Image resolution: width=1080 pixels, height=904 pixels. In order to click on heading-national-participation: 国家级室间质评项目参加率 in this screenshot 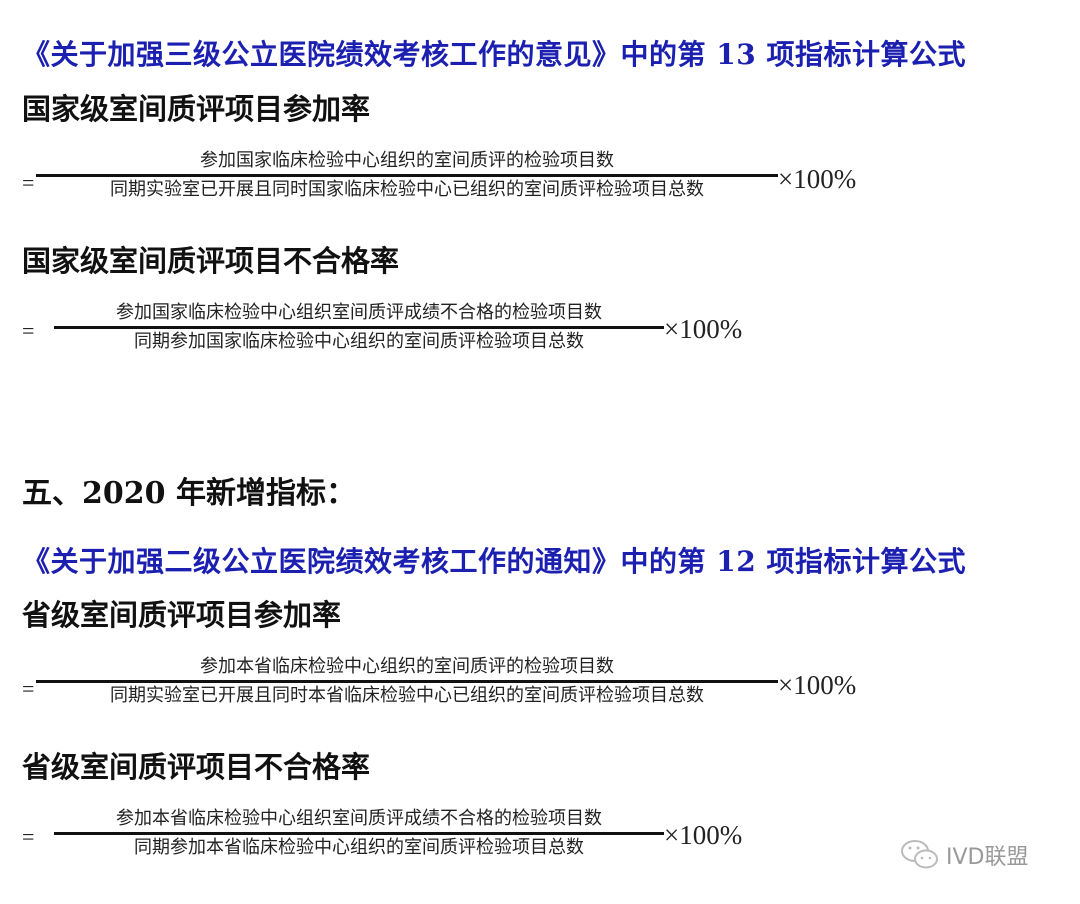, I will do `click(196, 109)`.